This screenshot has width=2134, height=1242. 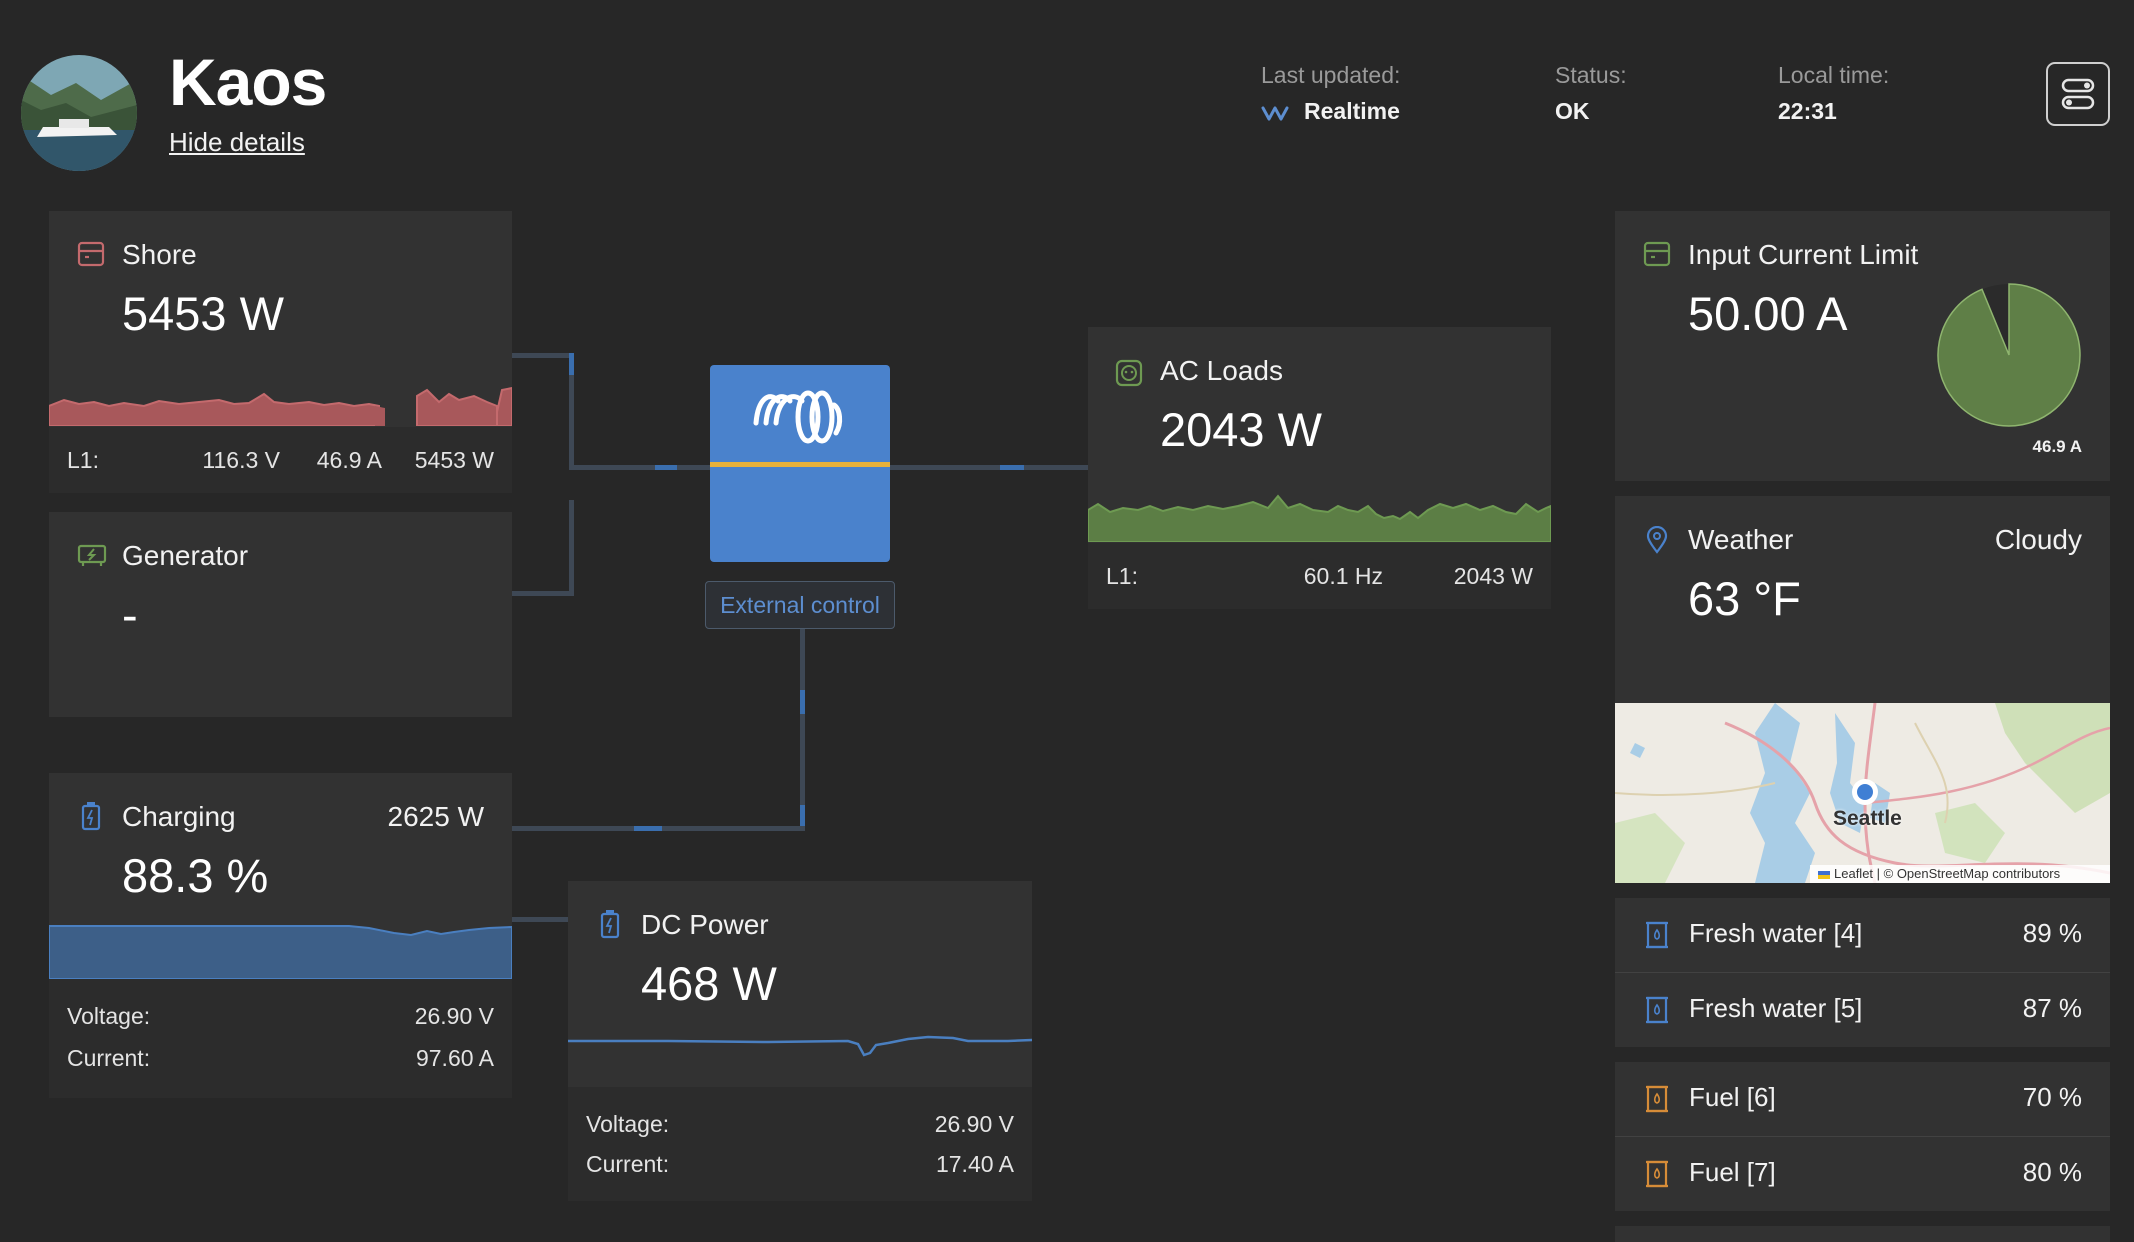 I want to click on shore-wire, so click(x=543, y=355).